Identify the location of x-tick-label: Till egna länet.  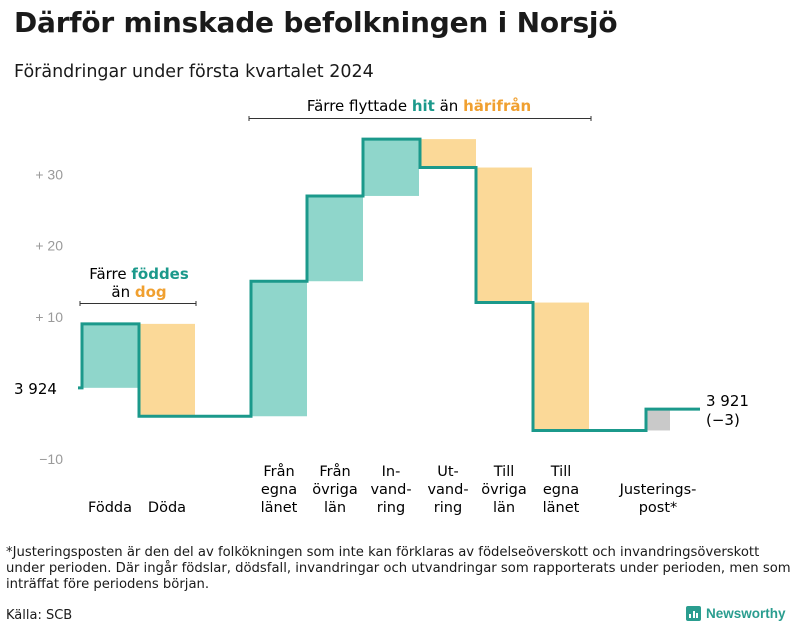
(561, 490).